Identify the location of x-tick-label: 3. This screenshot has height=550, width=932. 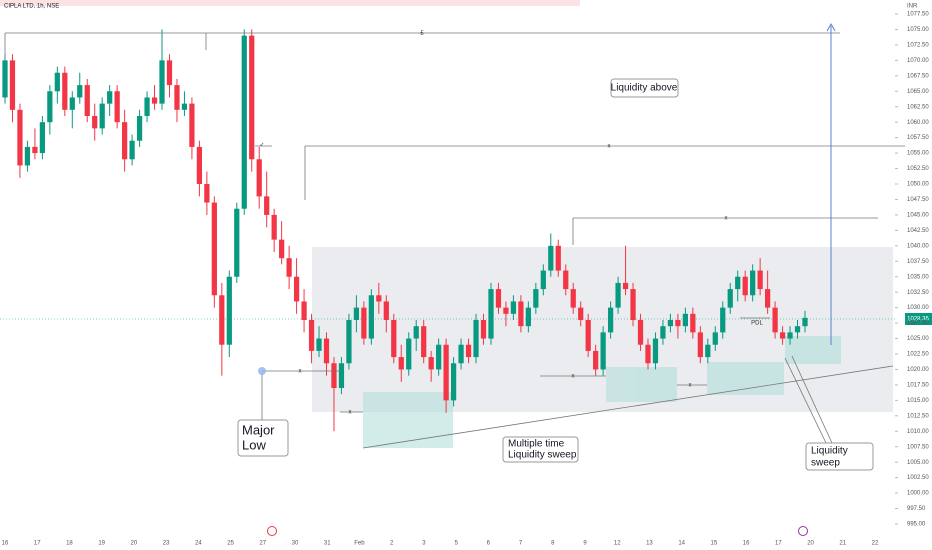
(424, 544).